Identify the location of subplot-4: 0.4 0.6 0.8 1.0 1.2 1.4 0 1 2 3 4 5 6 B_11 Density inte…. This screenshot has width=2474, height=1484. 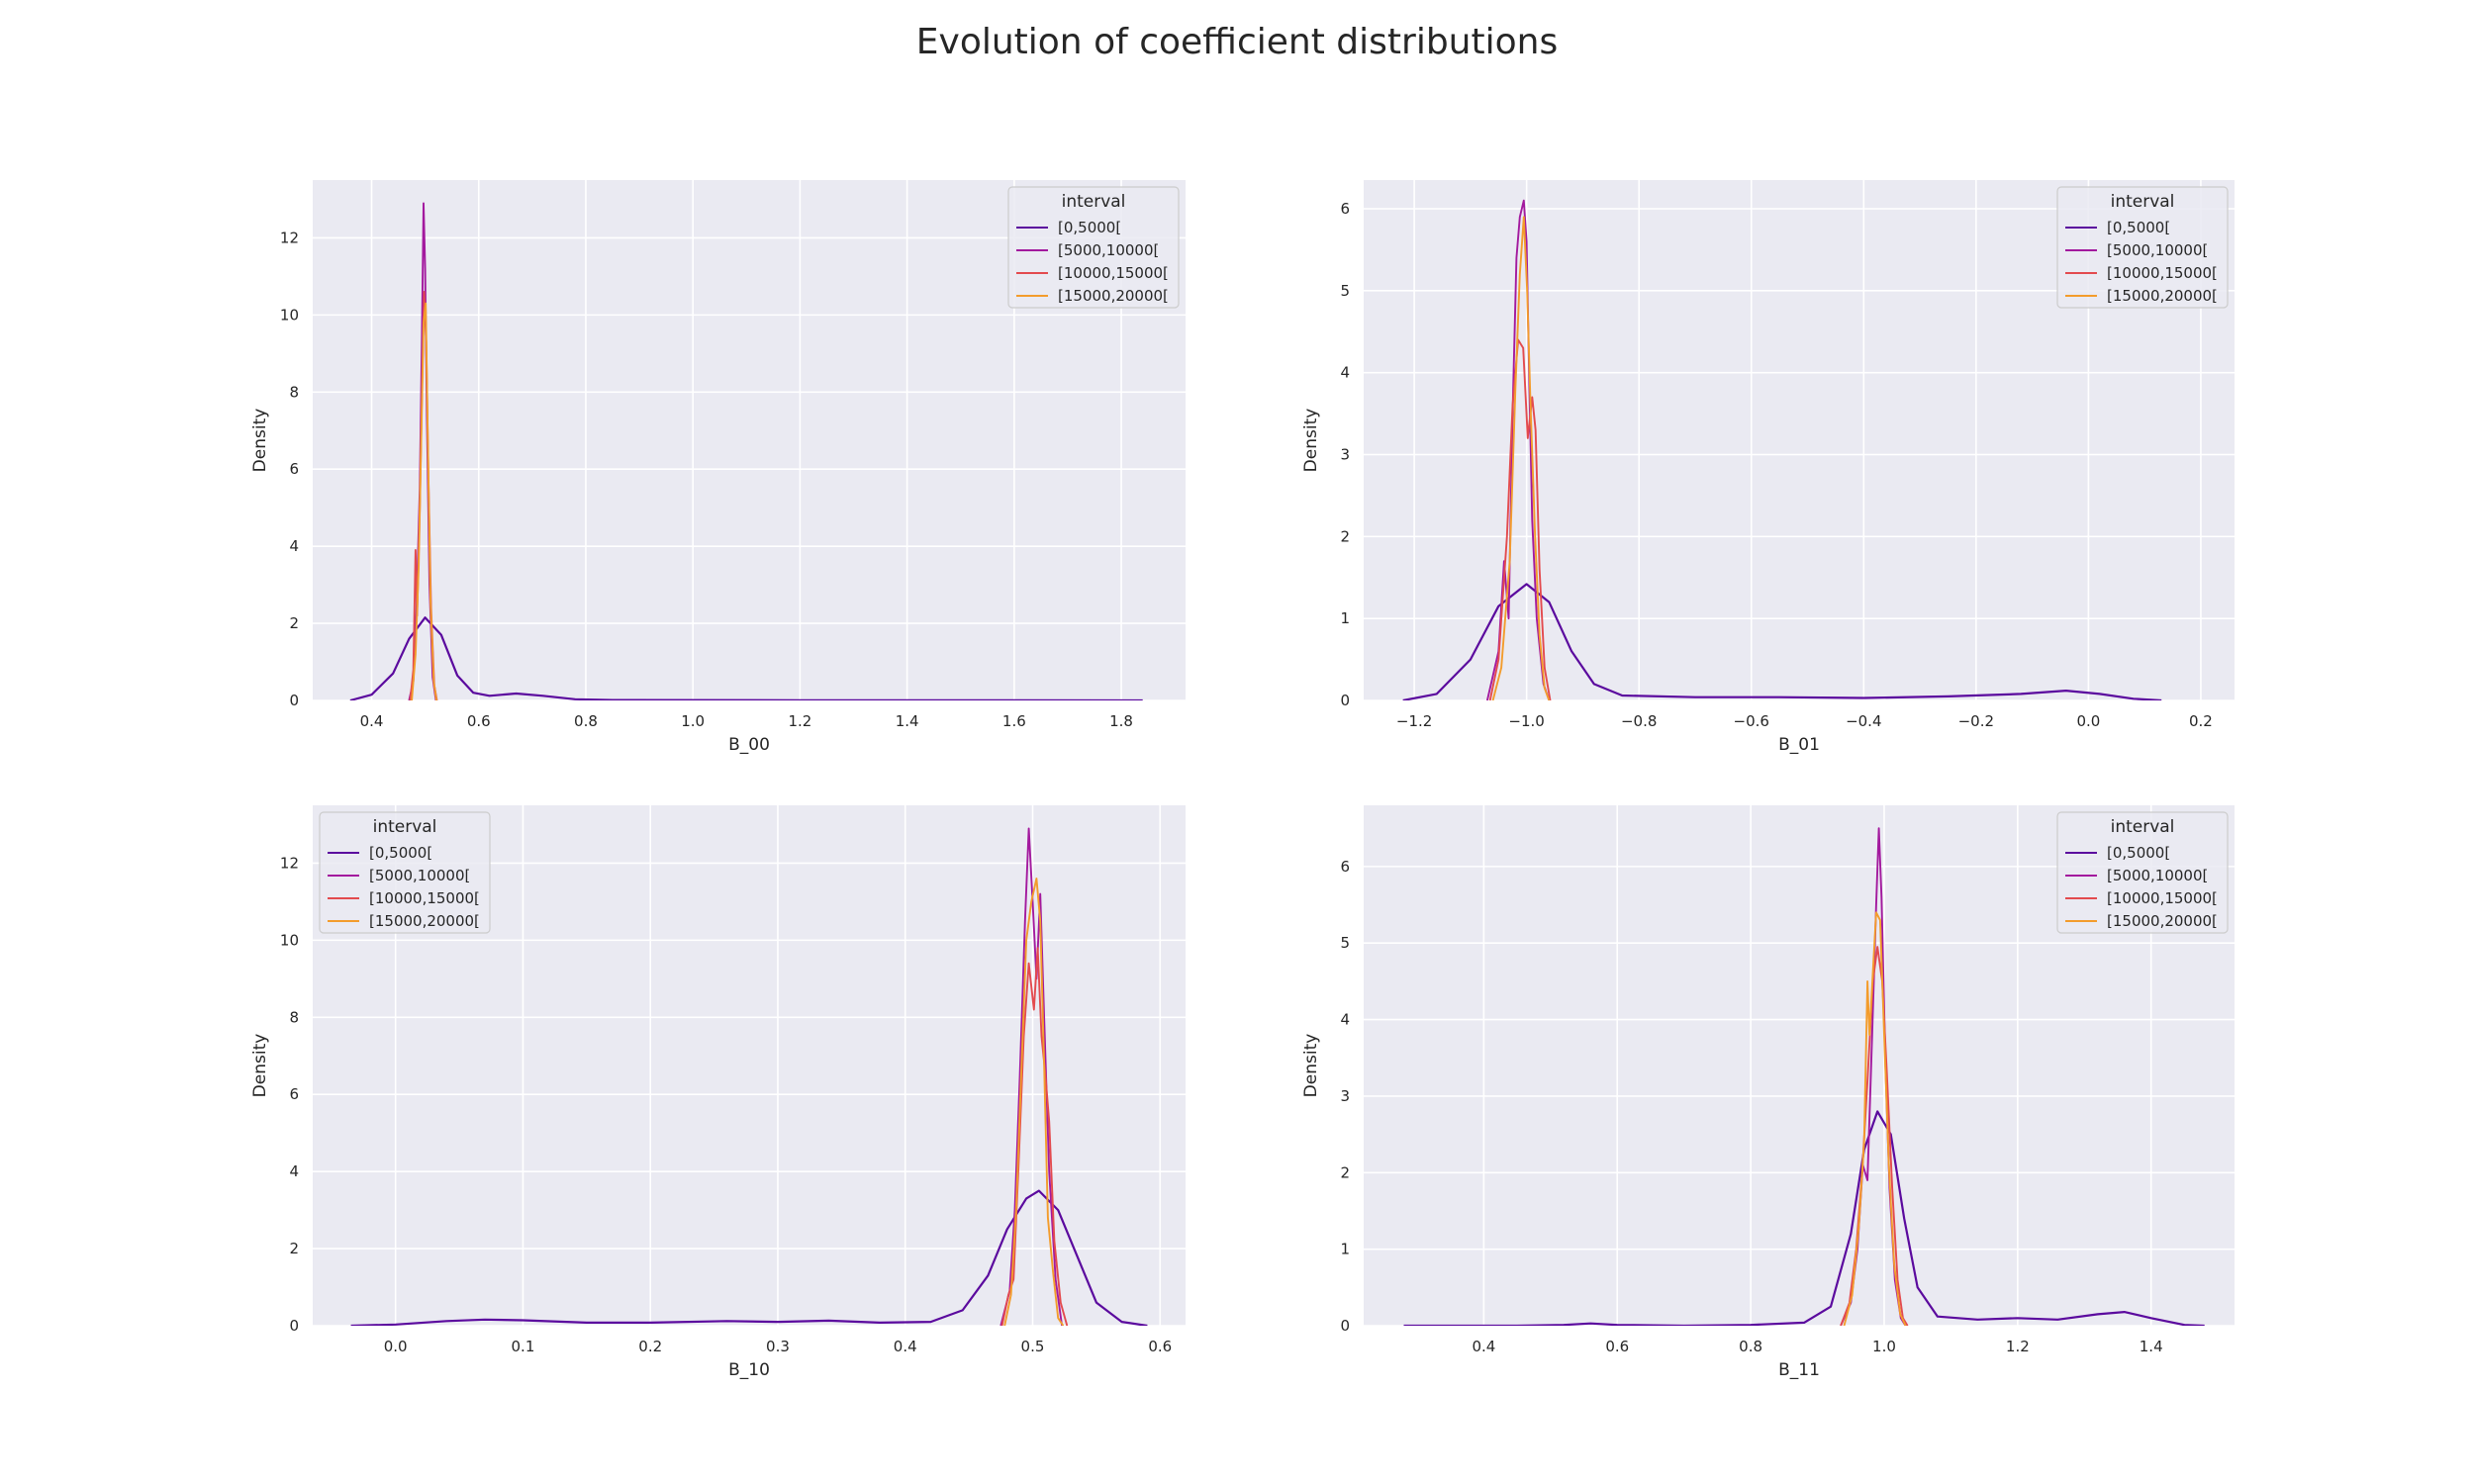
(1768, 1092).